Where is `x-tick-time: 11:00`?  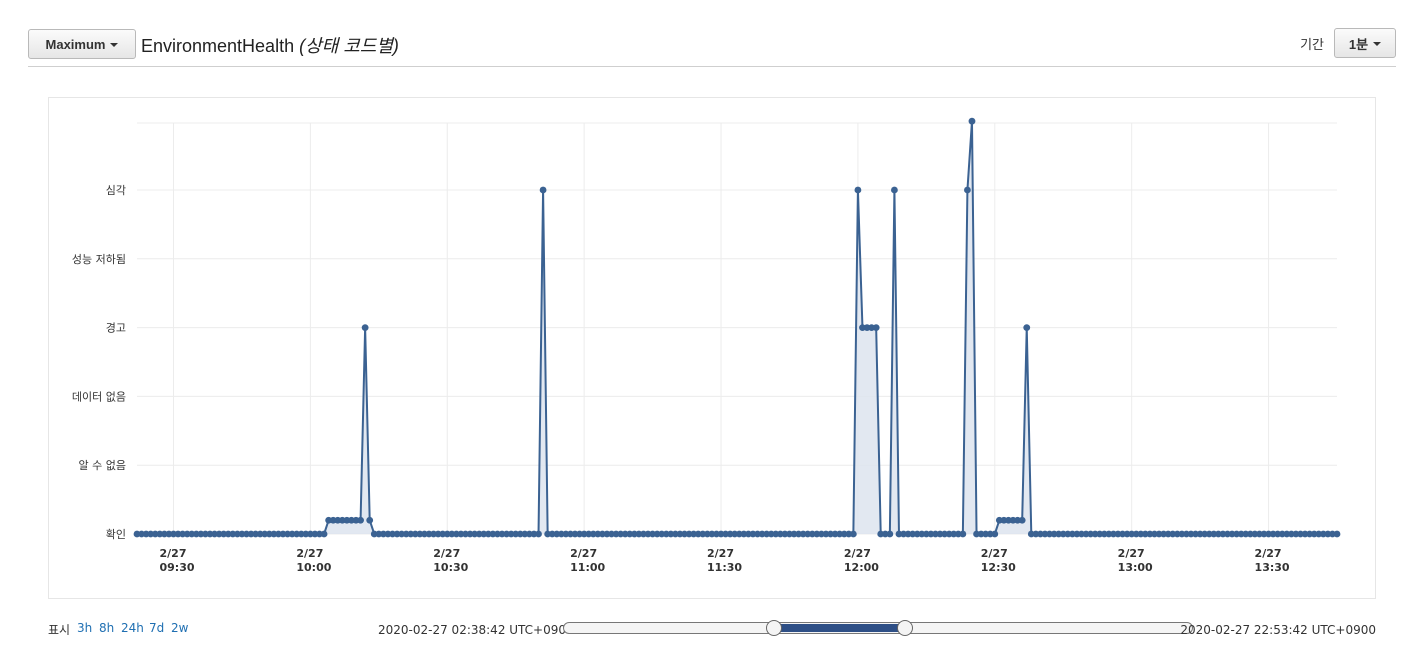
x-tick-time: 11:00 is located at coordinates (587, 567).